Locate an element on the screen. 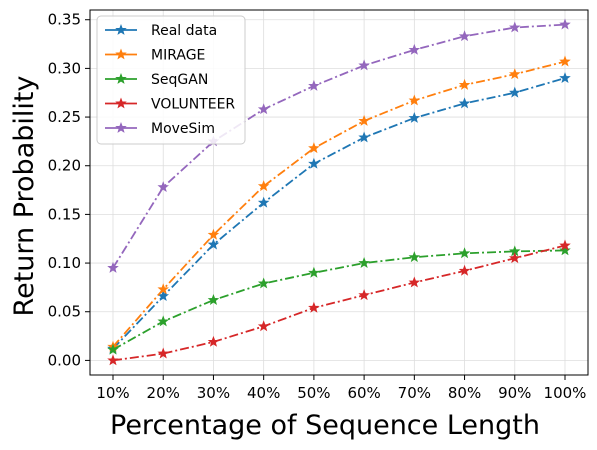 The image size is (597, 450). x-axis-label: Percentage of Sequence Length is located at coordinates (325, 425).